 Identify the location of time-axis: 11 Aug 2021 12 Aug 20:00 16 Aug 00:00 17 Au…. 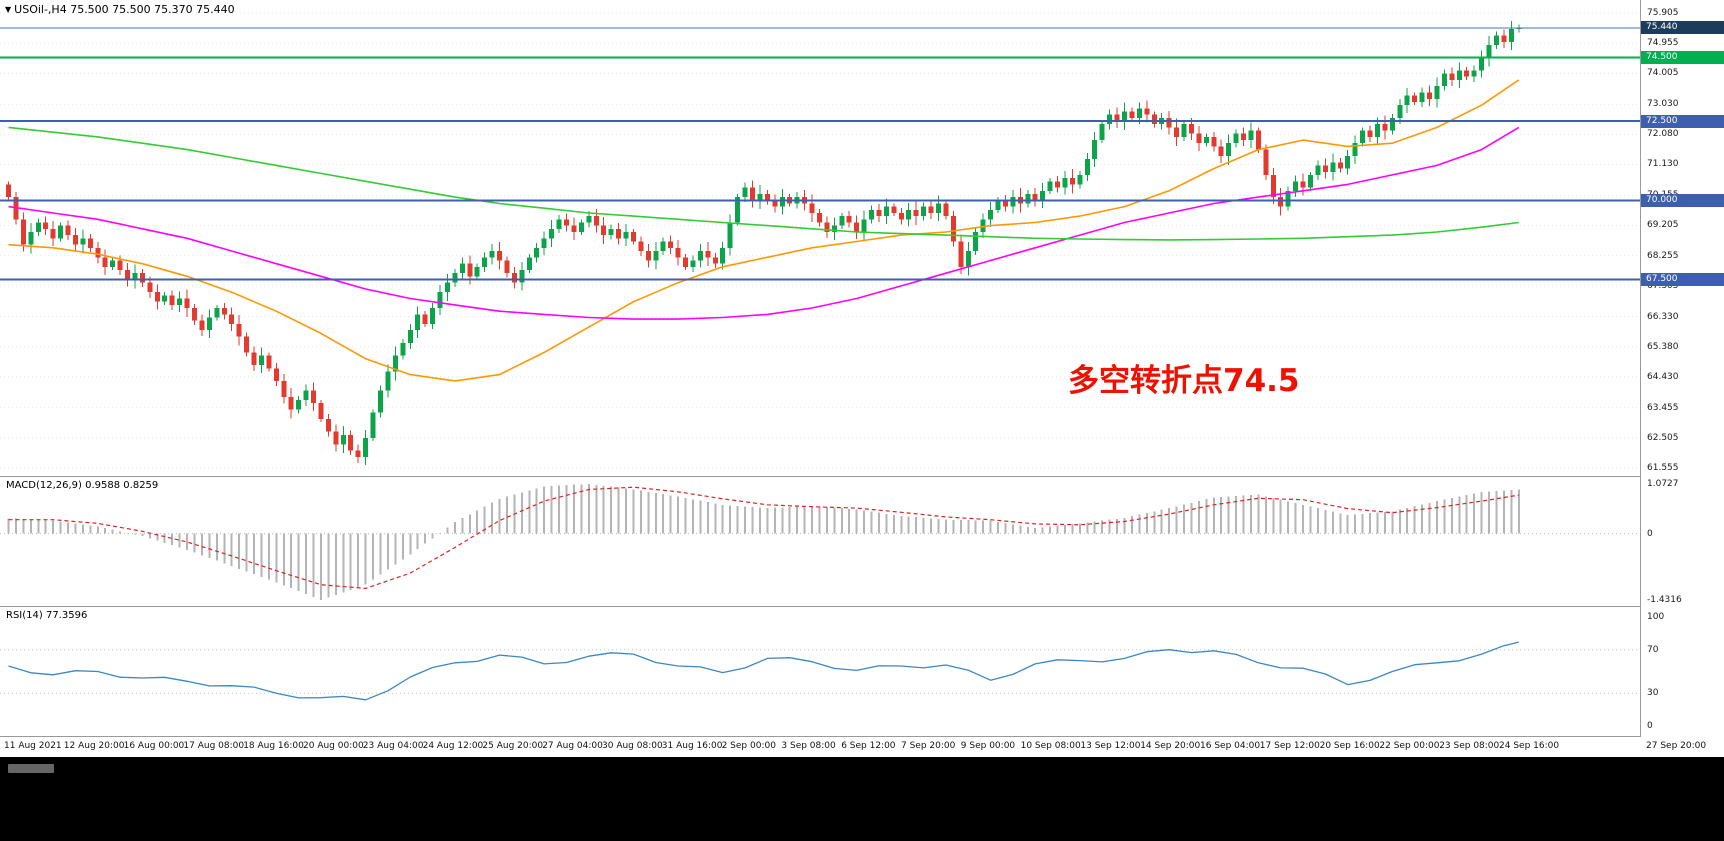
(862, 747).